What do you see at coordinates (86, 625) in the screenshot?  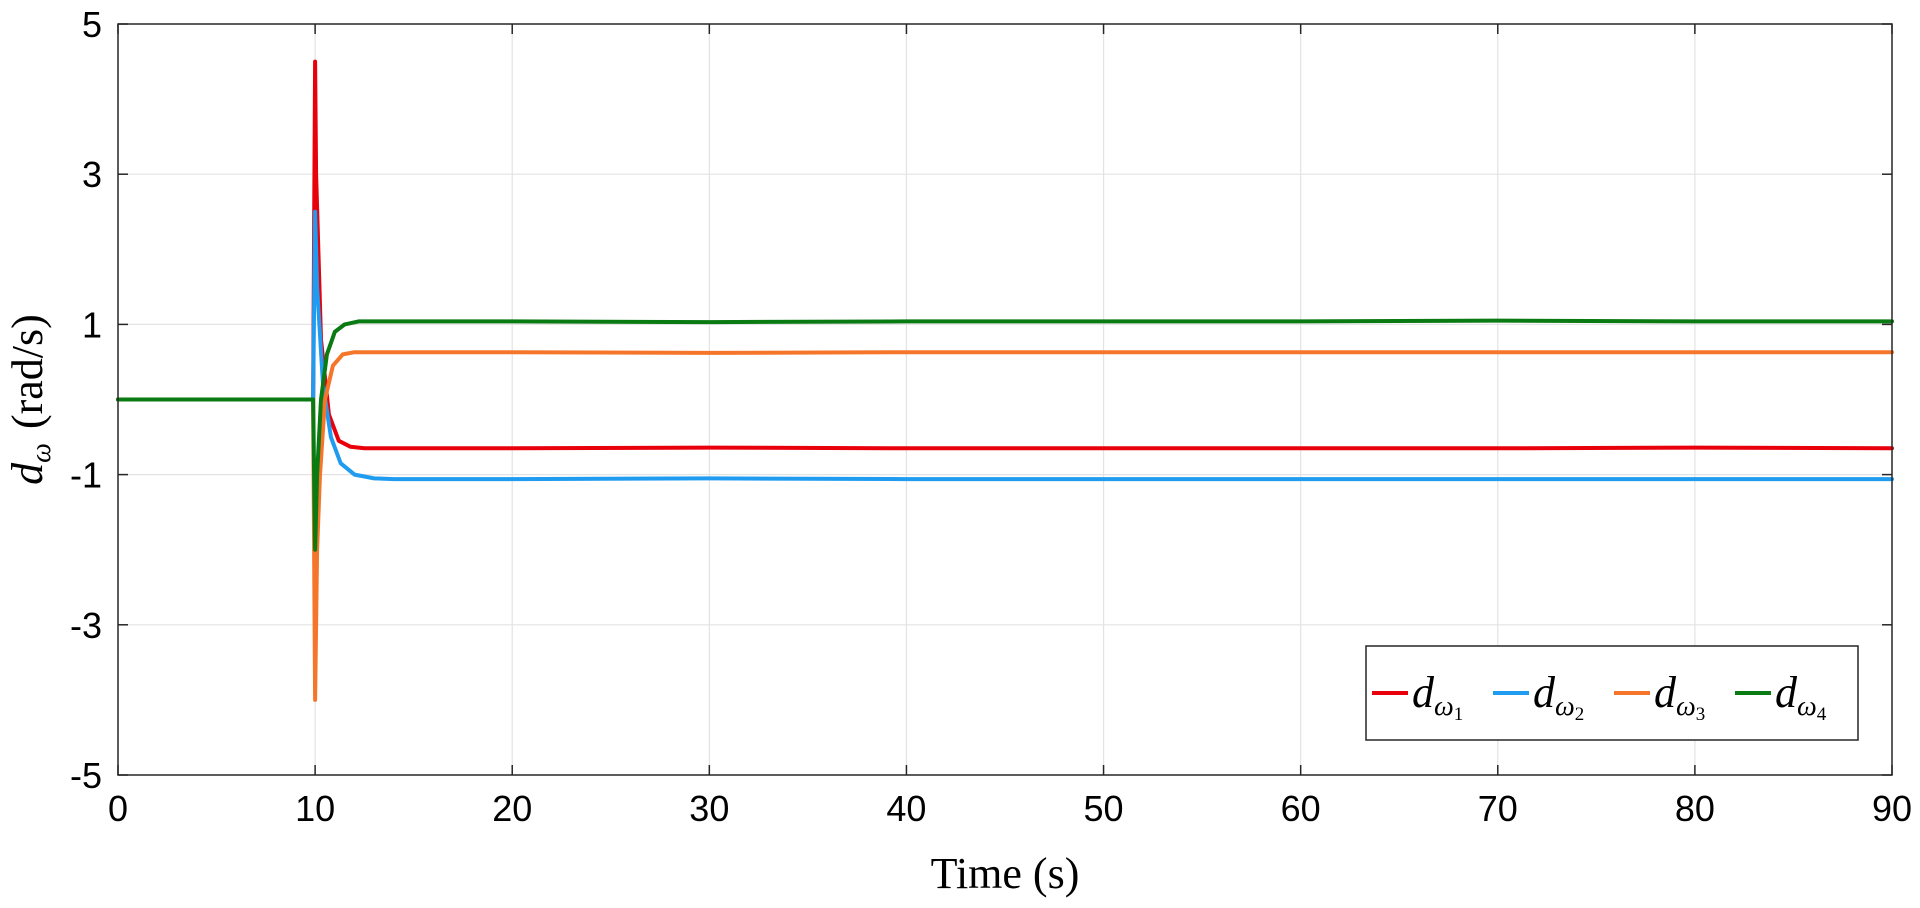 I see `y-tick-label: -3` at bounding box center [86, 625].